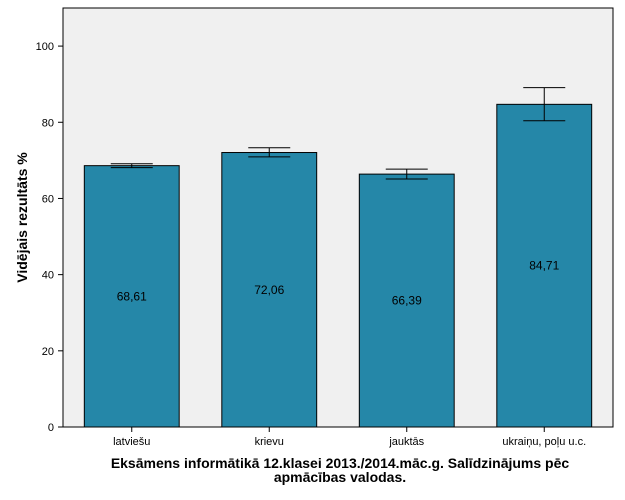  I want to click on bar-value-label: 84,71, so click(544, 266).